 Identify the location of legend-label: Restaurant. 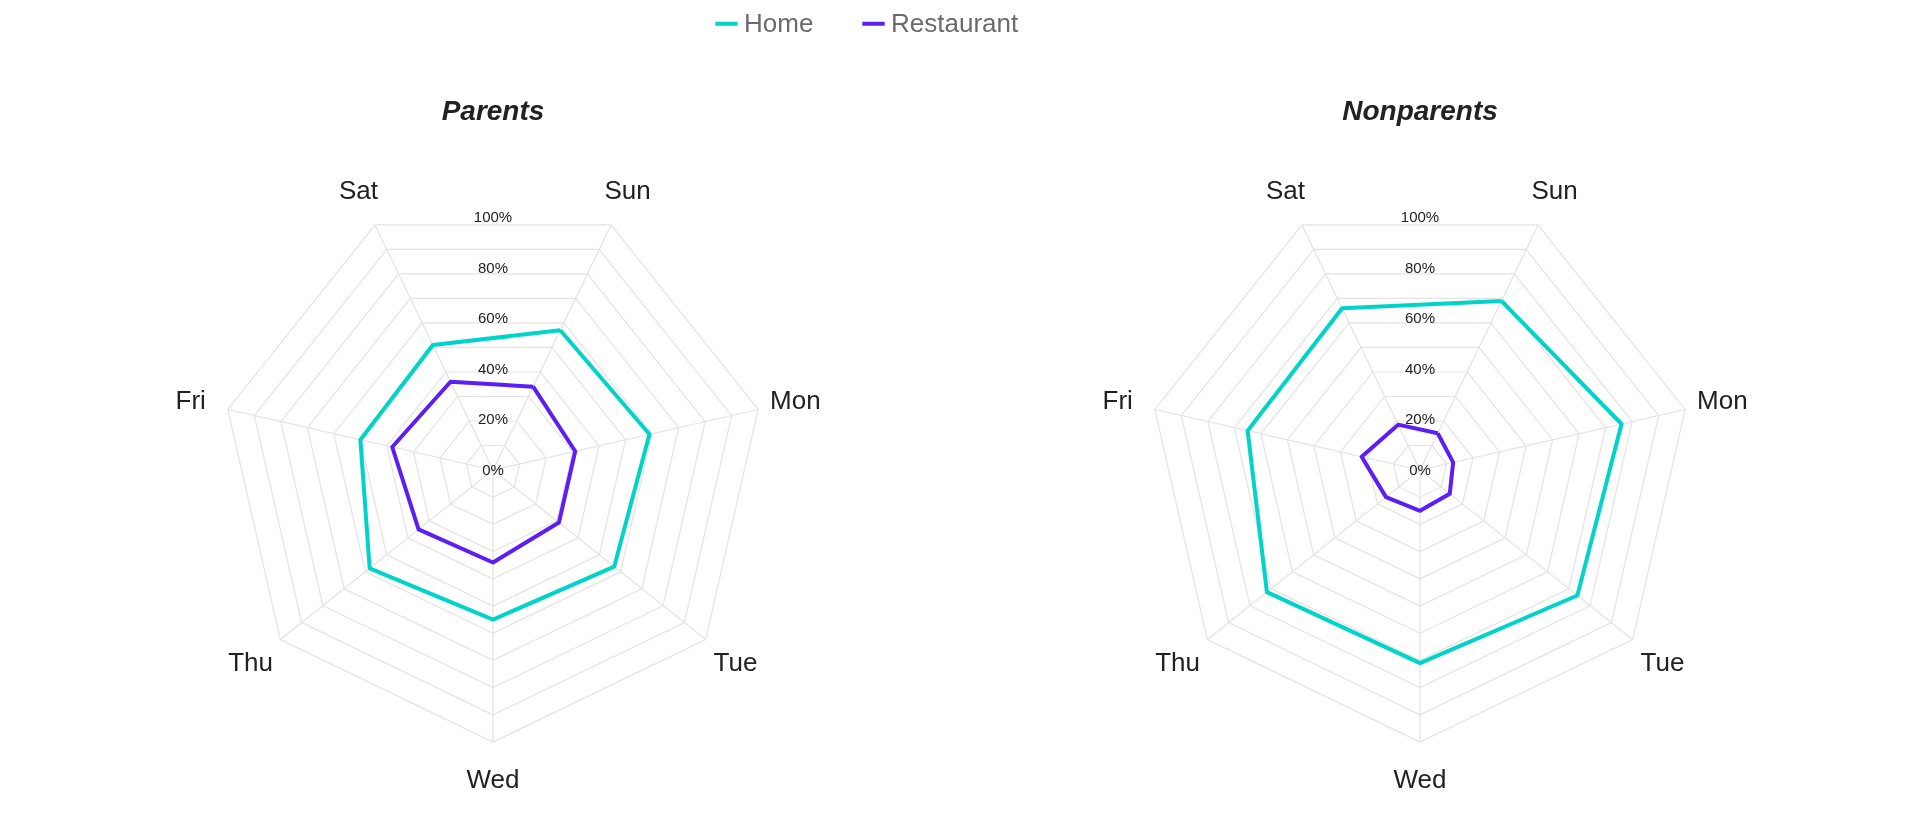
(955, 22).